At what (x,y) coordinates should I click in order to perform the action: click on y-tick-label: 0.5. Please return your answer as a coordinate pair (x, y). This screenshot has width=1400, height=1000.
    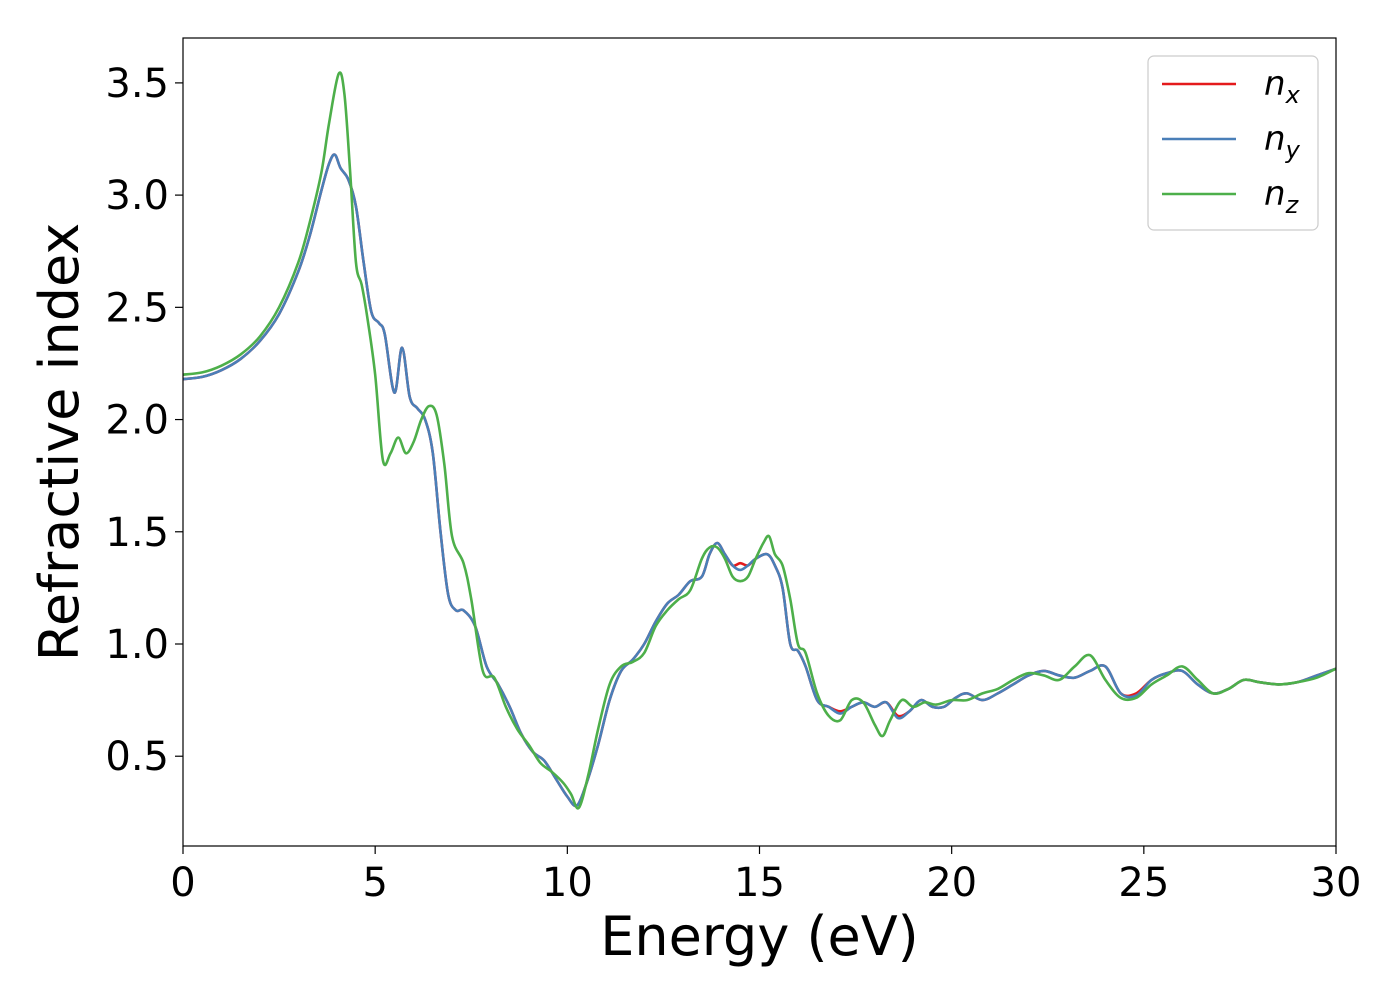
    Looking at the image, I should click on (137, 757).